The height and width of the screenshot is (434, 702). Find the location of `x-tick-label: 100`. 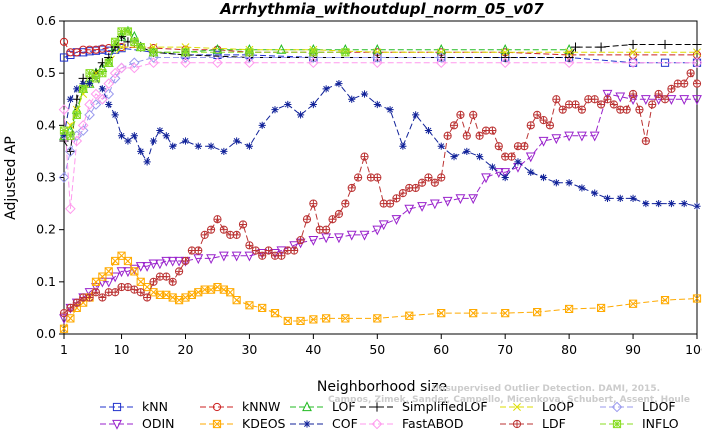

x-tick-label: 100 is located at coordinates (693, 349).